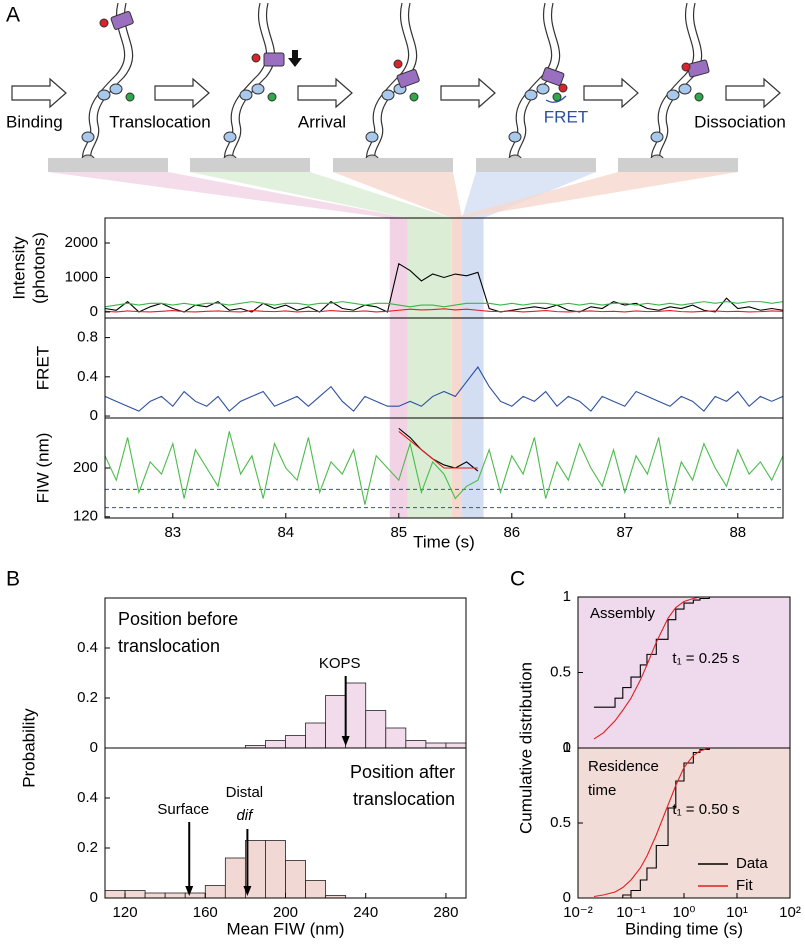 The width and height of the screenshot is (805, 950). Describe the element at coordinates (322, 121) in the screenshot. I see `step-label: Arrival` at that location.